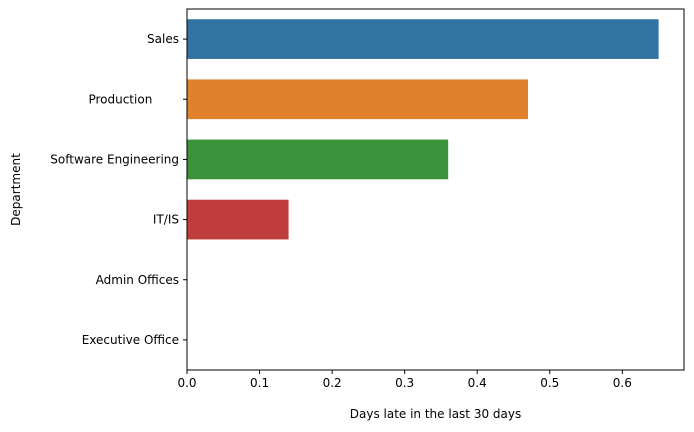  What do you see at coordinates (137, 280) in the screenshot?
I see `y-tick-label: Admin Offices` at bounding box center [137, 280].